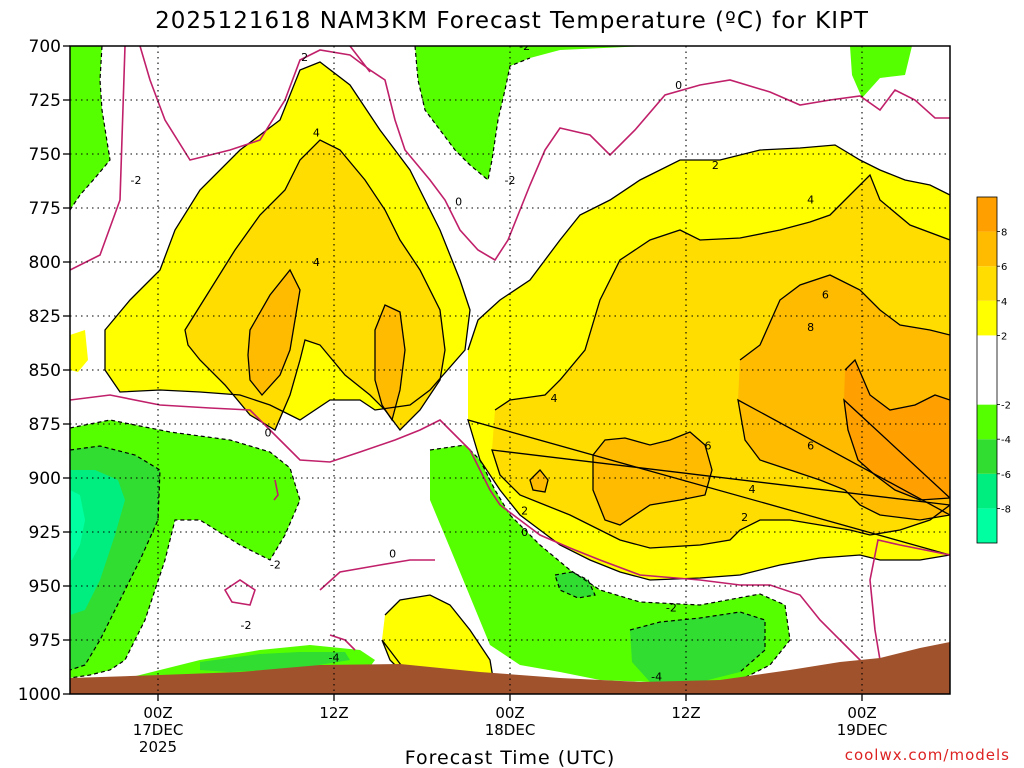  Describe the element at coordinates (510, 730) in the screenshot. I see `x-tick-label: 18DEC` at that location.